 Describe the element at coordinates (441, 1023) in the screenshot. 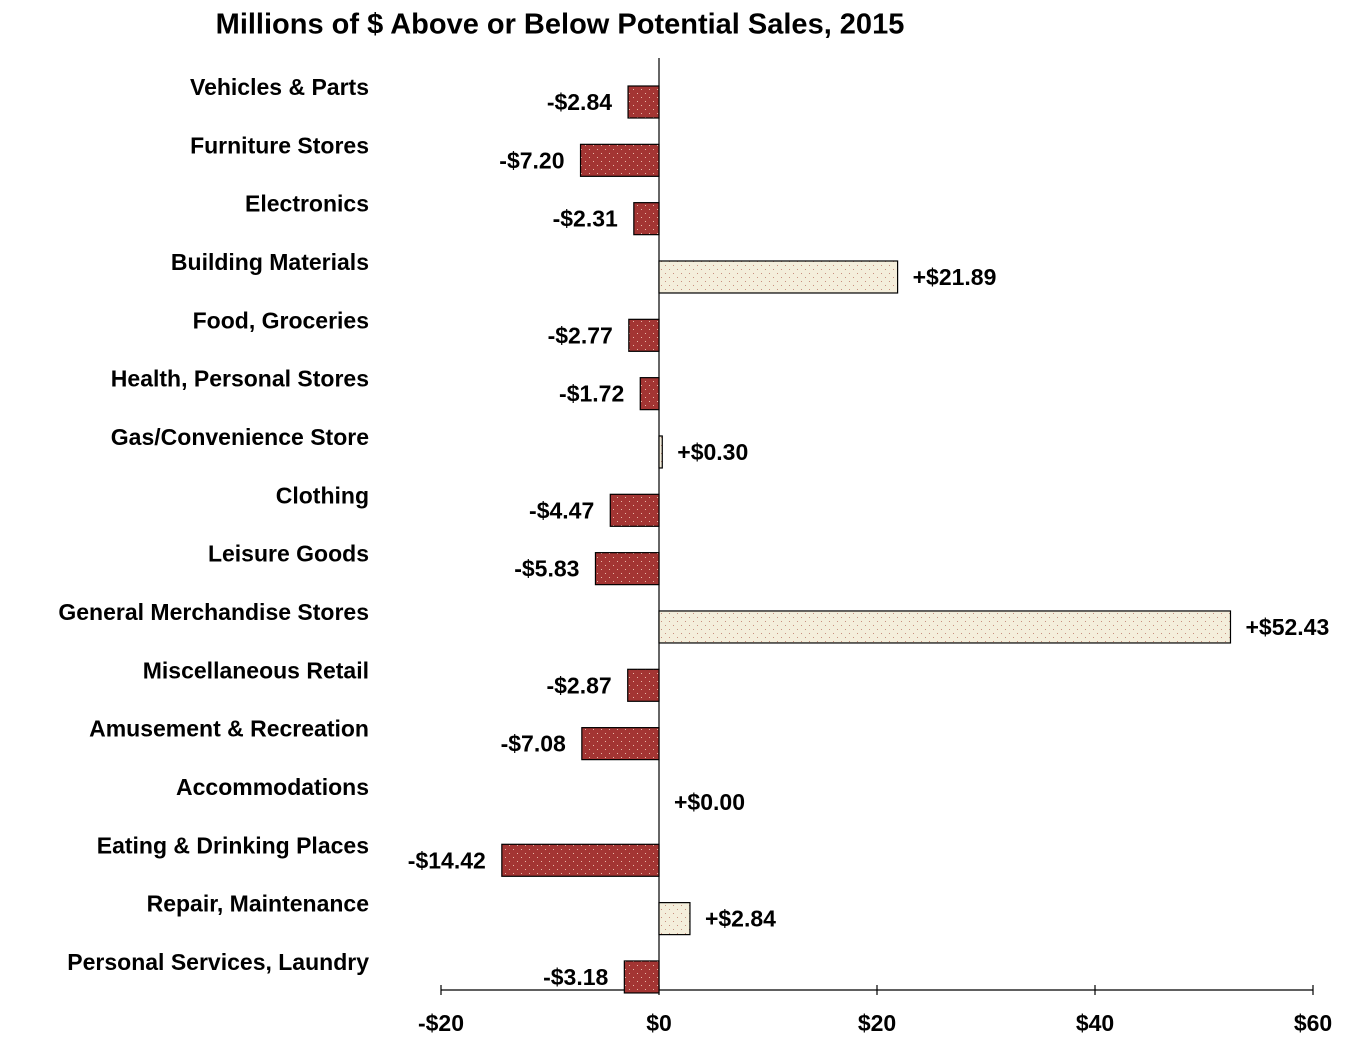

I see `x-tick-label: -$20` at that location.